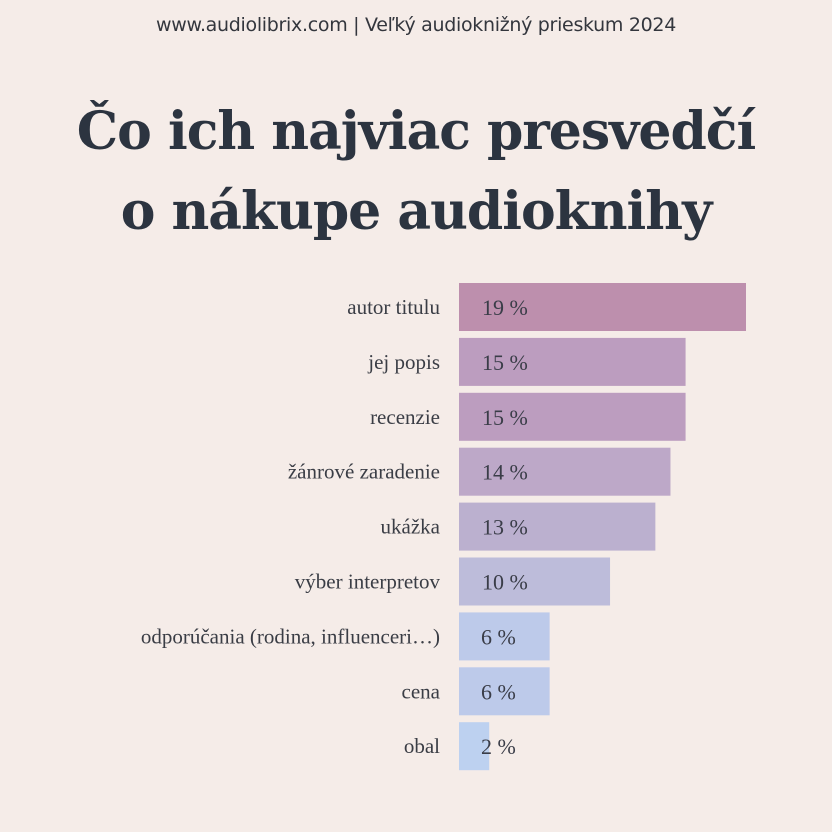  What do you see at coordinates (405, 417) in the screenshot?
I see `category-label: recenzie` at bounding box center [405, 417].